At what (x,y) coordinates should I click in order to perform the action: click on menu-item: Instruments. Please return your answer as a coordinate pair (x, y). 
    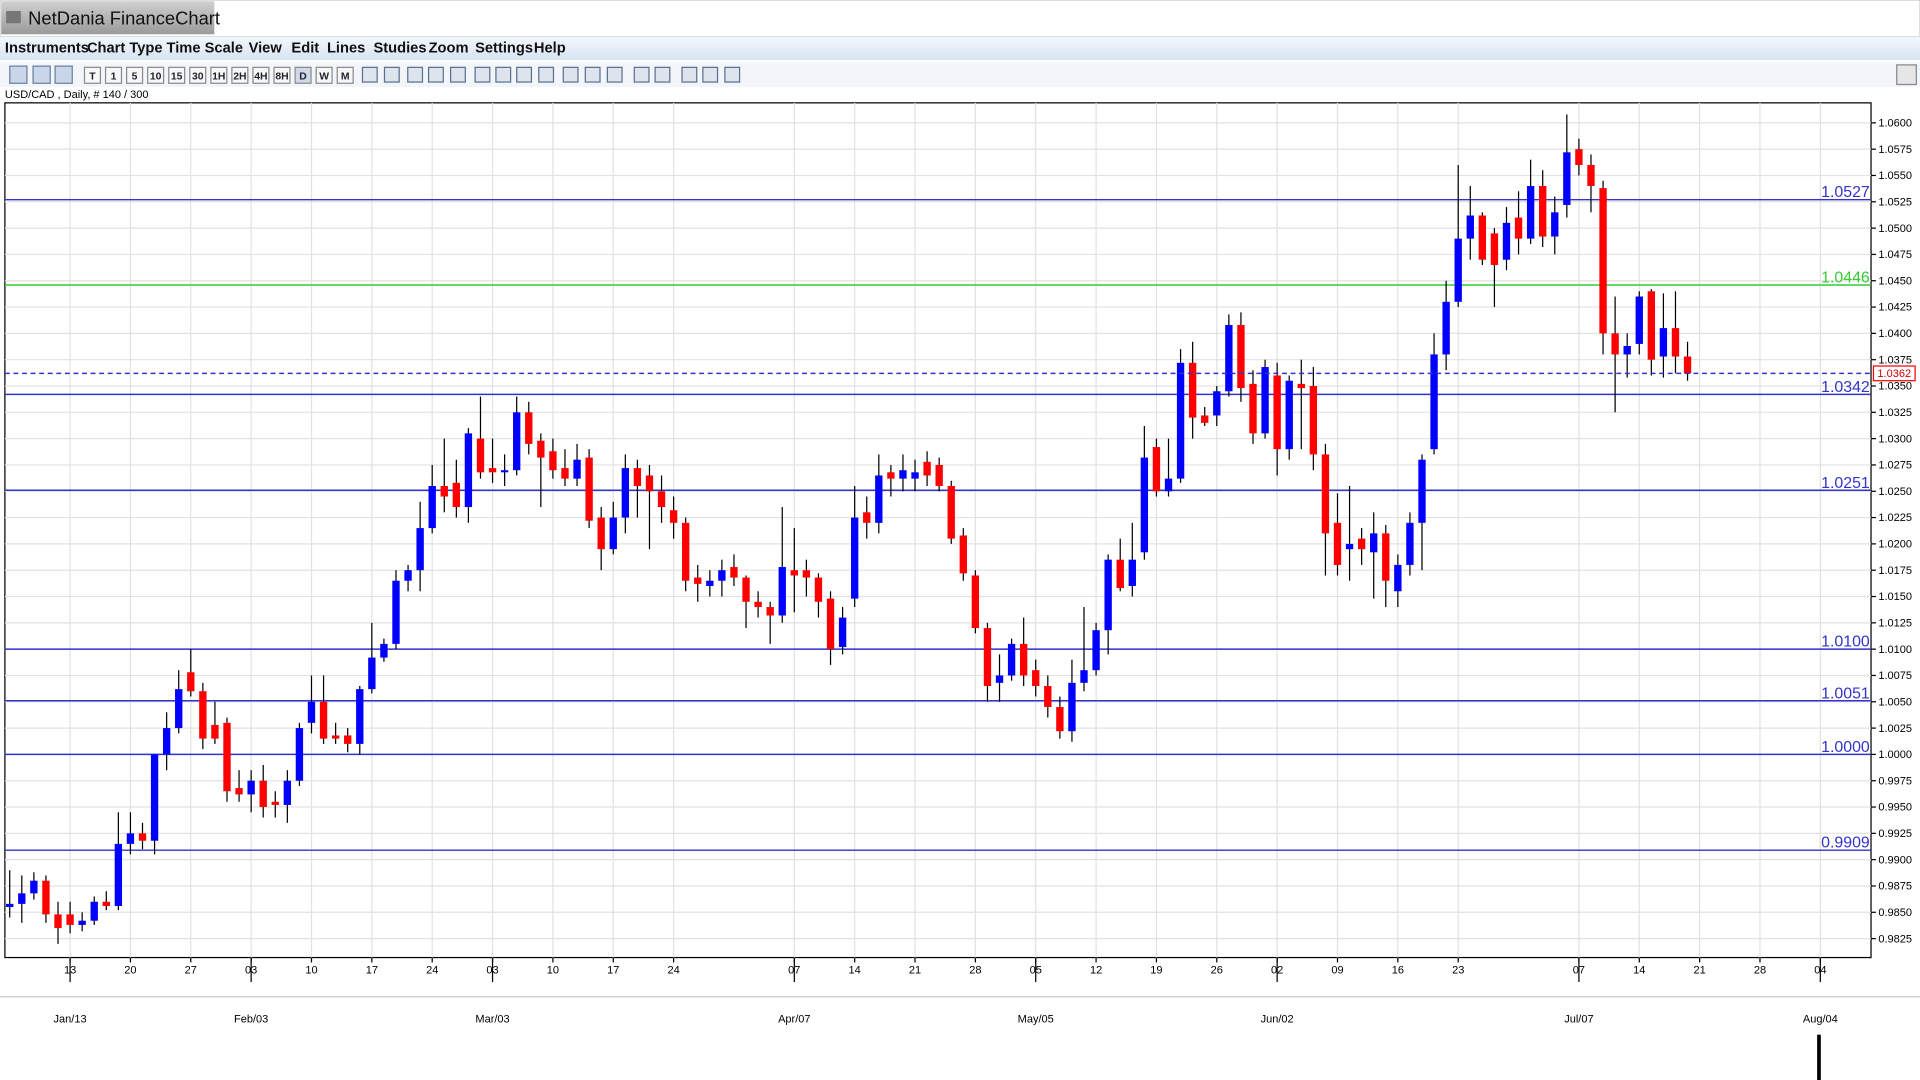
    Looking at the image, I should click on (47, 49).